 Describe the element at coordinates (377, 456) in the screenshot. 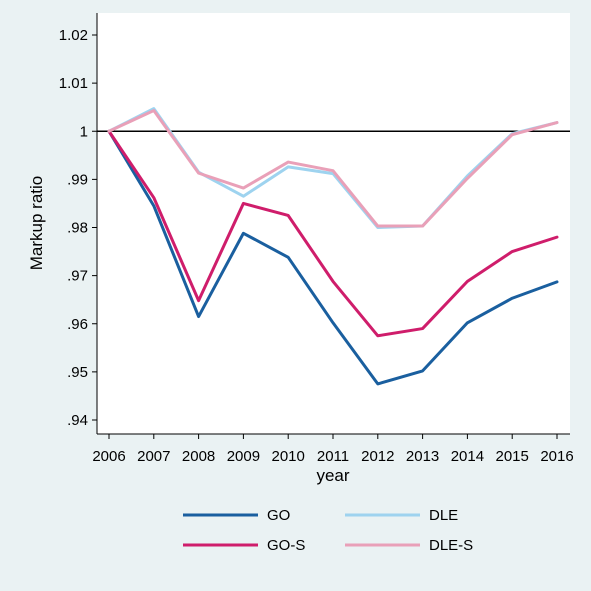

I see `x-tick-label: 2012` at that location.